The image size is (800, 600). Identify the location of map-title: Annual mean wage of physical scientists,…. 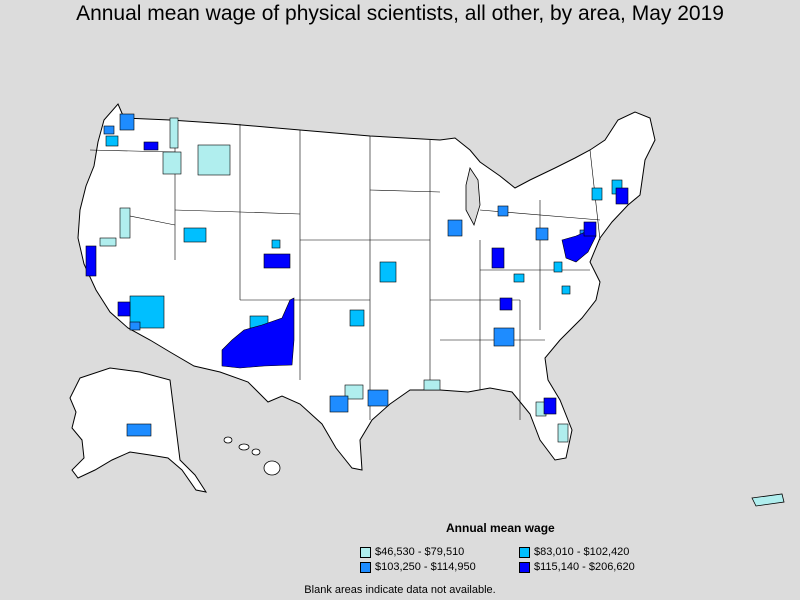
(400, 13).